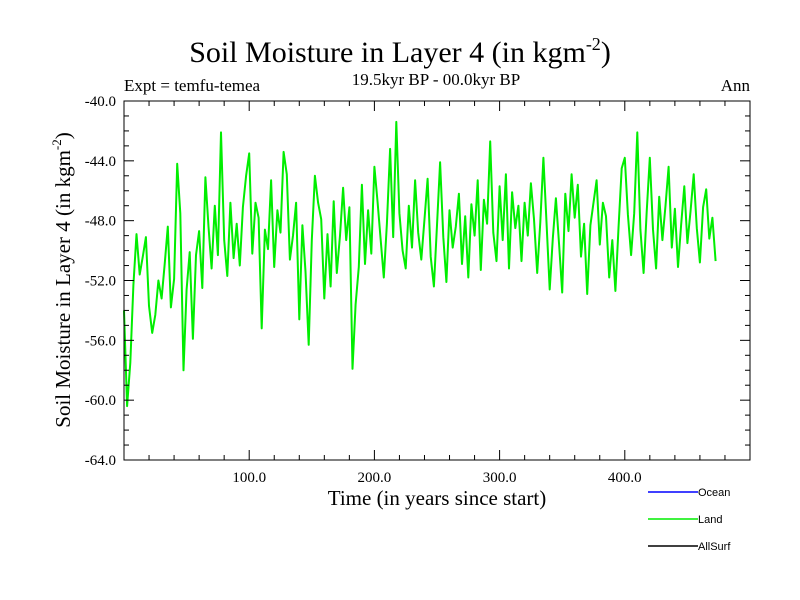 This screenshot has width=800, height=600. What do you see at coordinates (375, 478) in the screenshot?
I see `x-tick-label: 200.0` at bounding box center [375, 478].